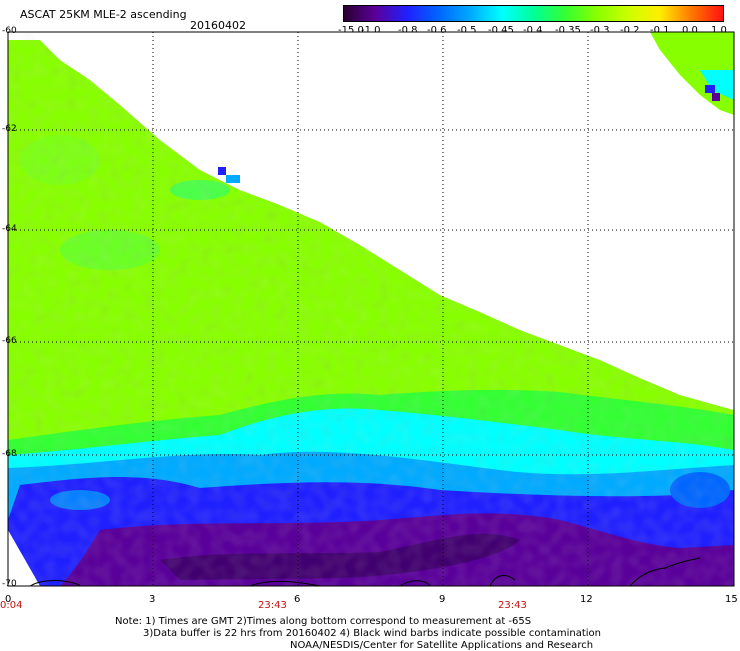 The width and height of the screenshot is (740, 651). What do you see at coordinates (568, 30) in the screenshot?
I see `scale-label: -0.35` at bounding box center [568, 30].